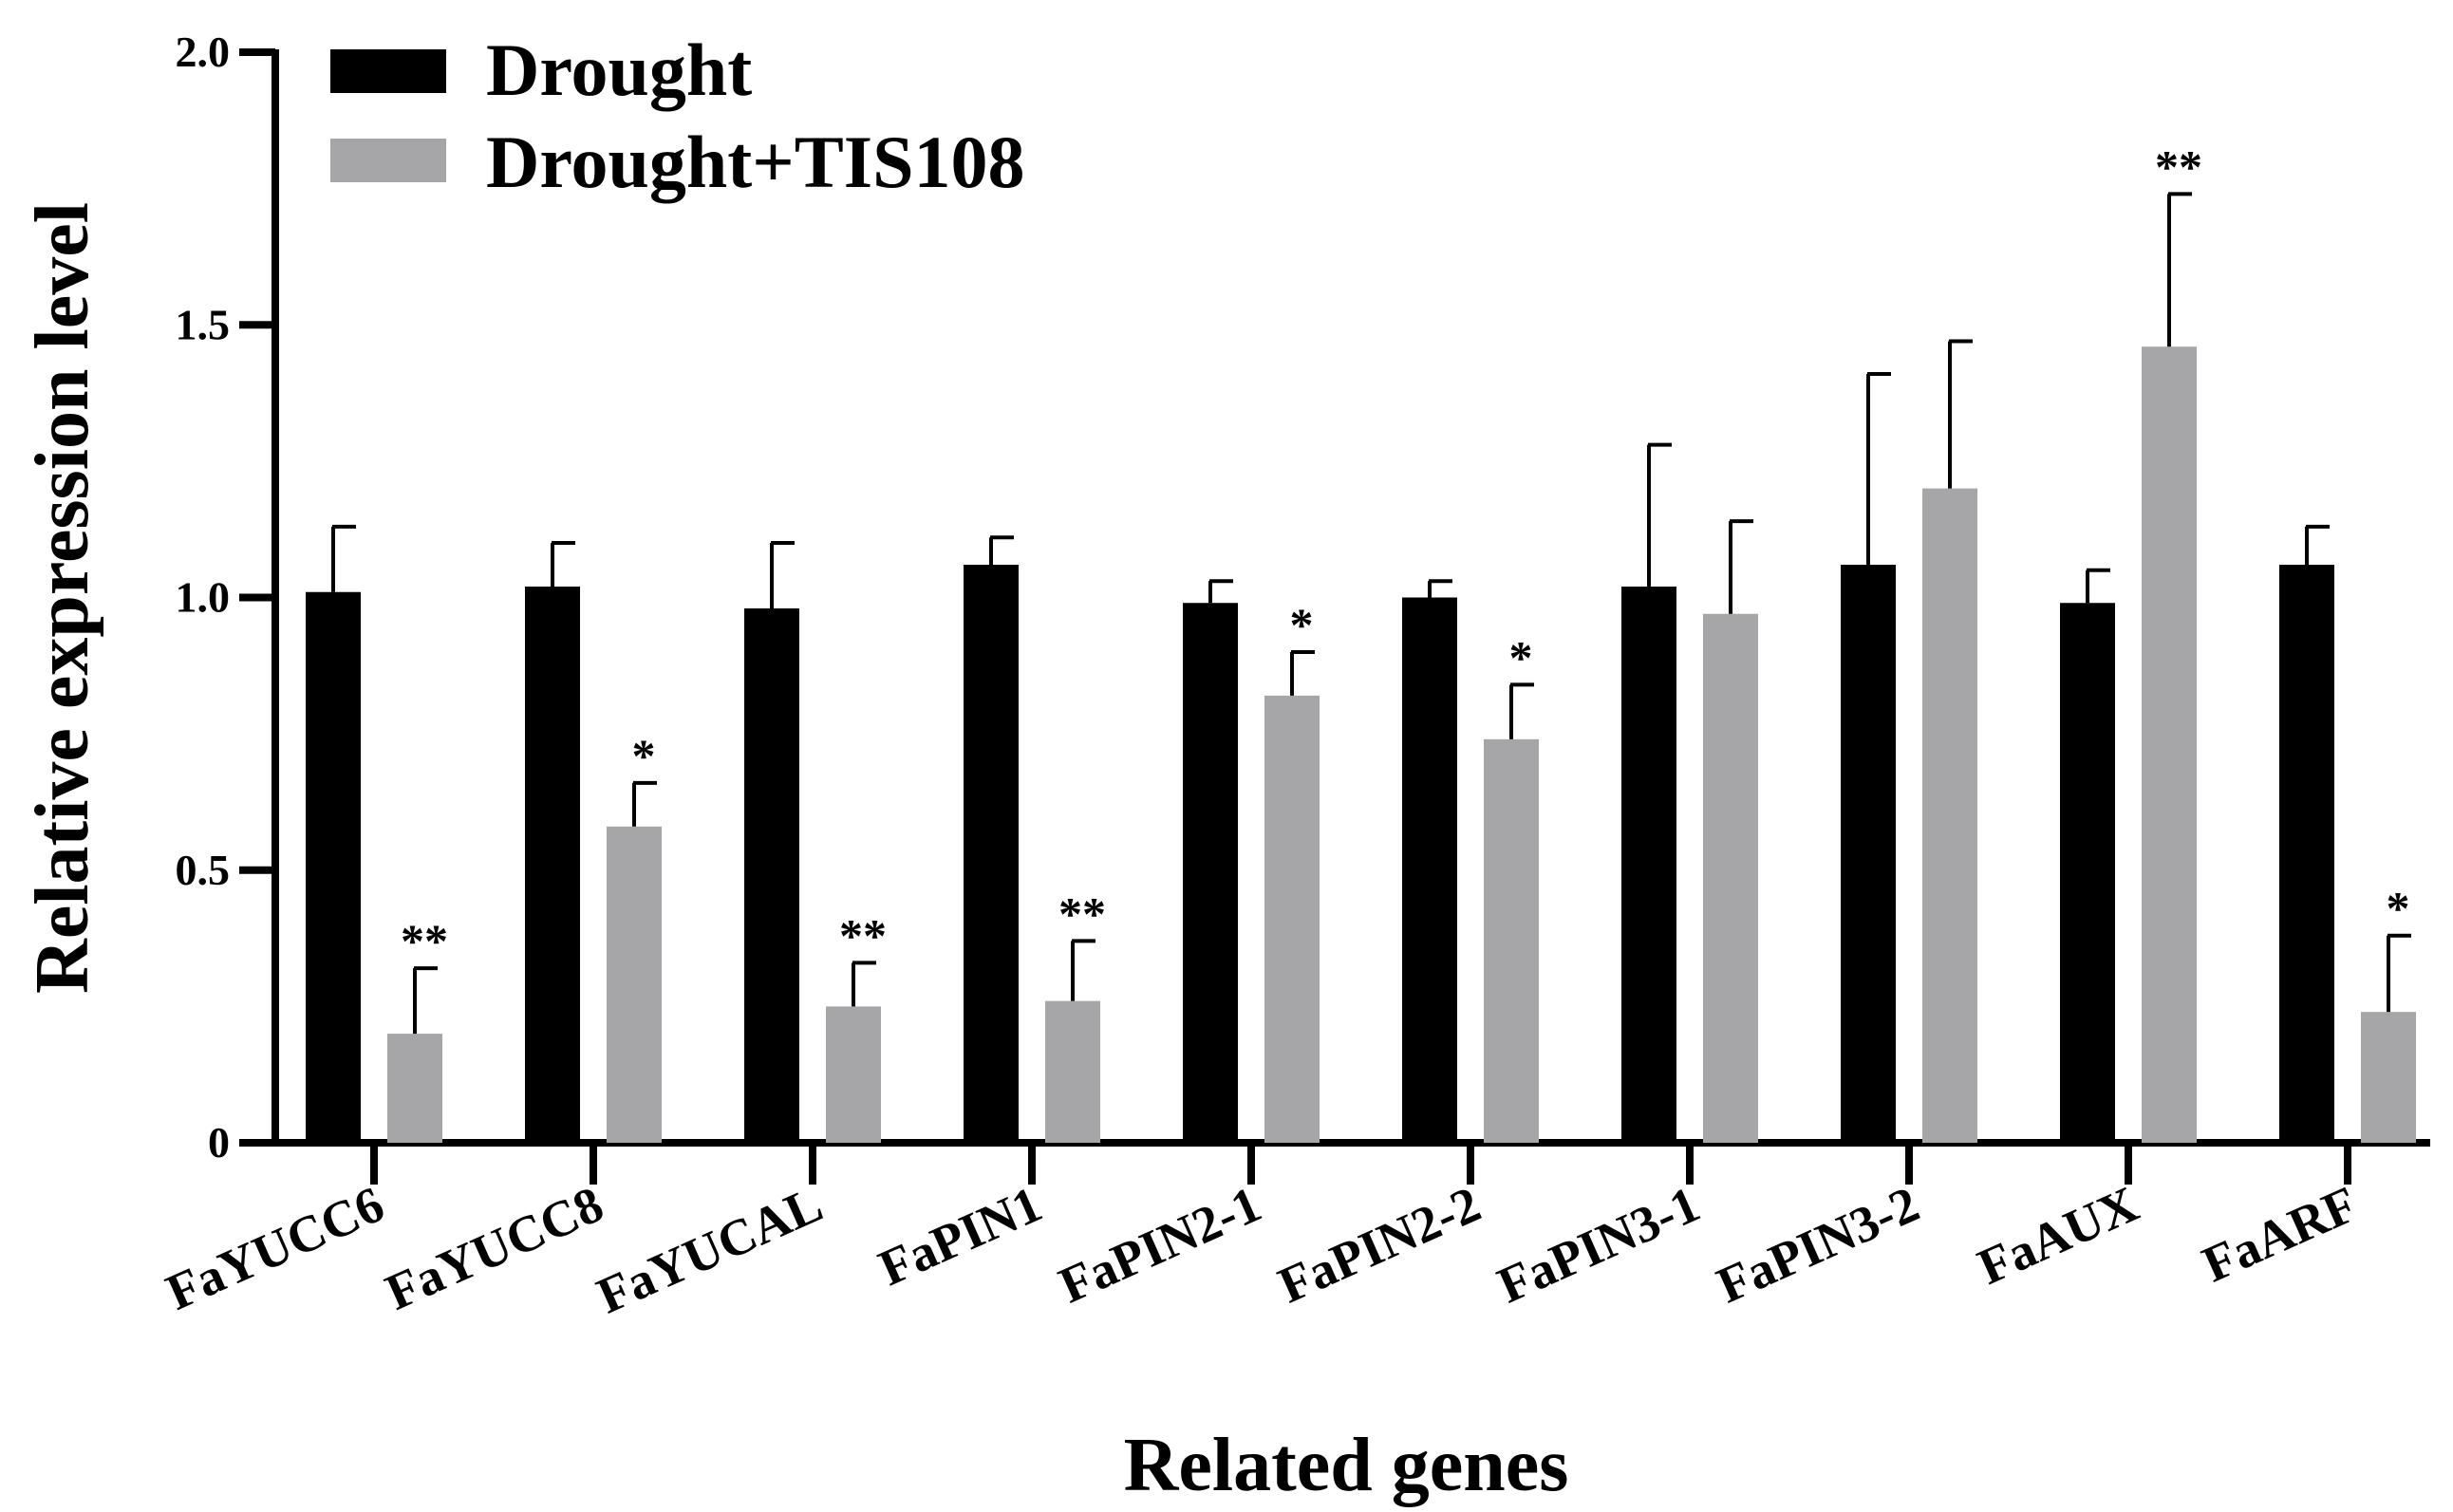 The image size is (2453, 1512). What do you see at coordinates (1160, 1244) in the screenshot?
I see `x-category-label: FaPIN2-1` at bounding box center [1160, 1244].